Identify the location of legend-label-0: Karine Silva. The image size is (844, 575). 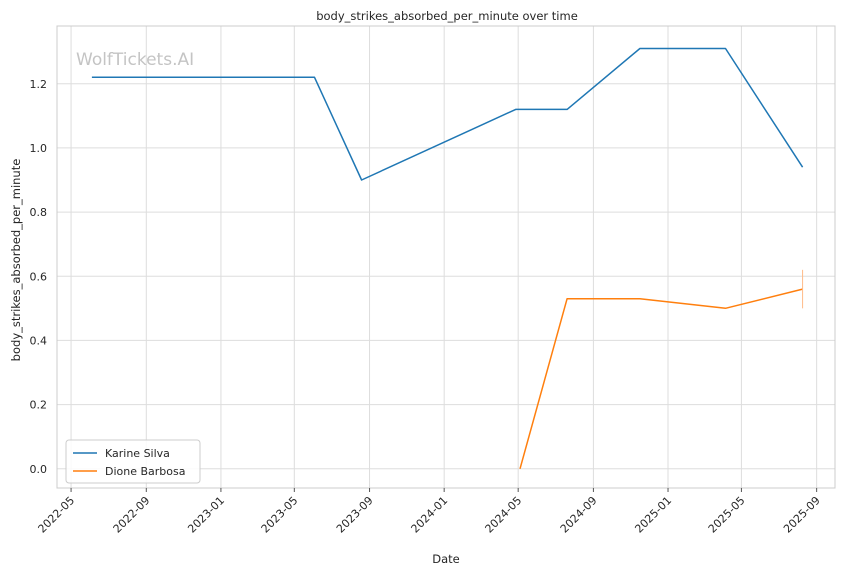
(137, 453).